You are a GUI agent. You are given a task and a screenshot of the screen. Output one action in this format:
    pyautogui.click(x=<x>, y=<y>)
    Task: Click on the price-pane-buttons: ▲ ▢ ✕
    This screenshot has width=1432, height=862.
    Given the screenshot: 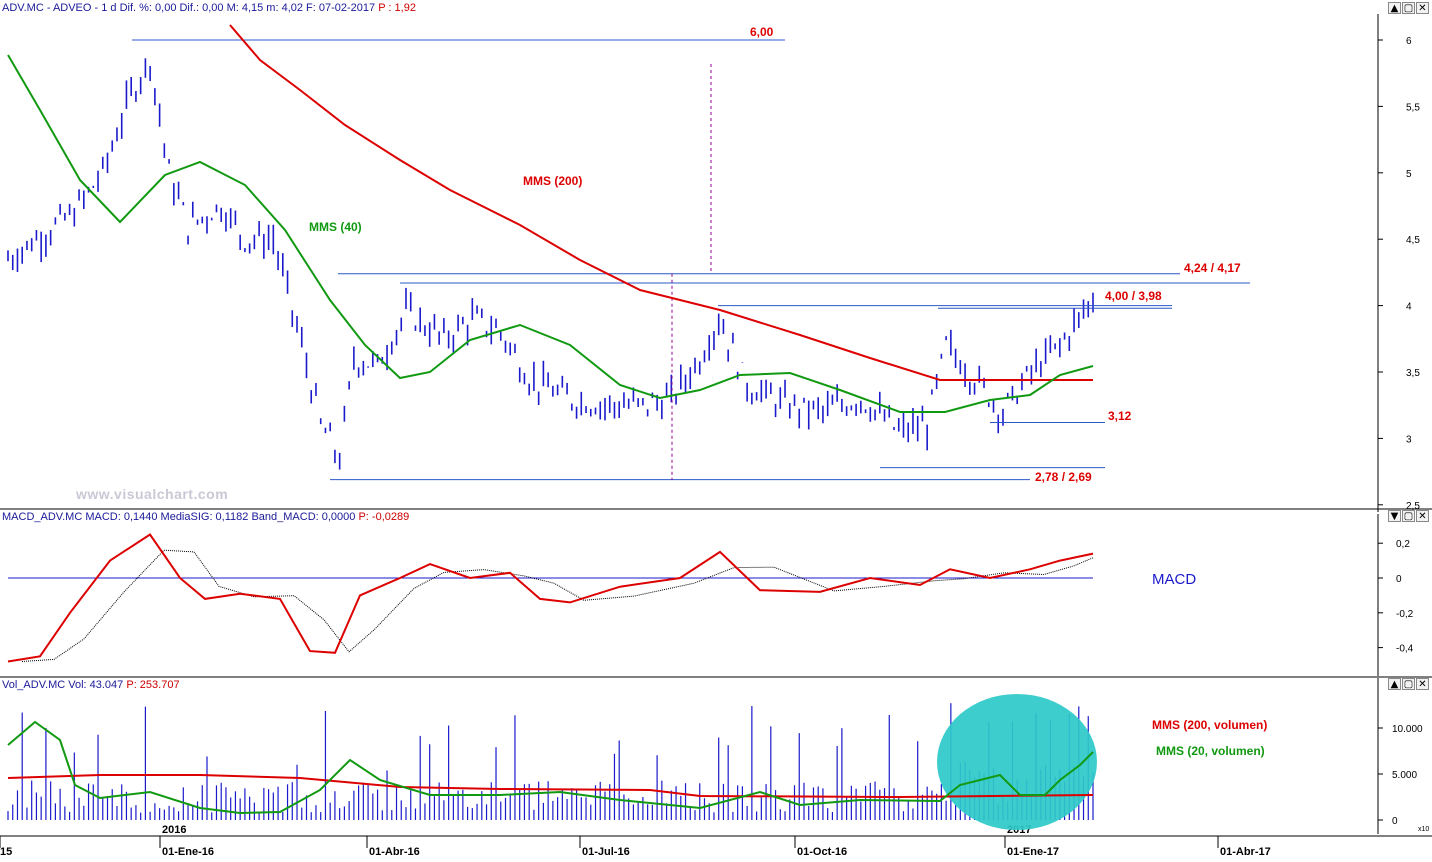 What is the action you would take?
    pyautogui.click(x=1408, y=8)
    